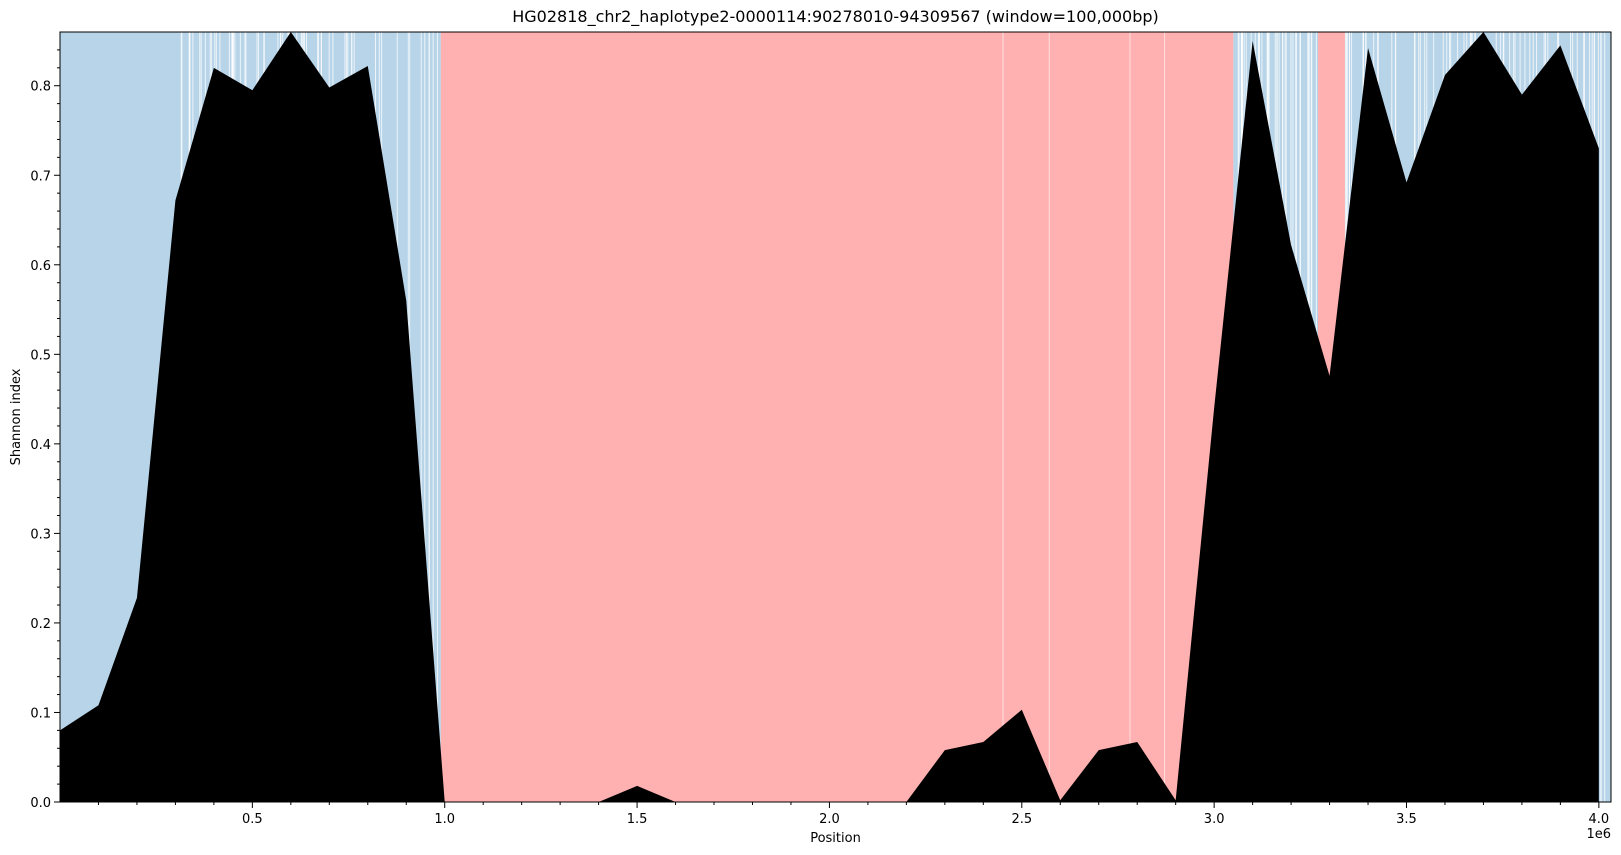 The image size is (1621, 855). Describe the element at coordinates (637, 819) in the screenshot. I see `x-tick-label: 1.5` at that location.